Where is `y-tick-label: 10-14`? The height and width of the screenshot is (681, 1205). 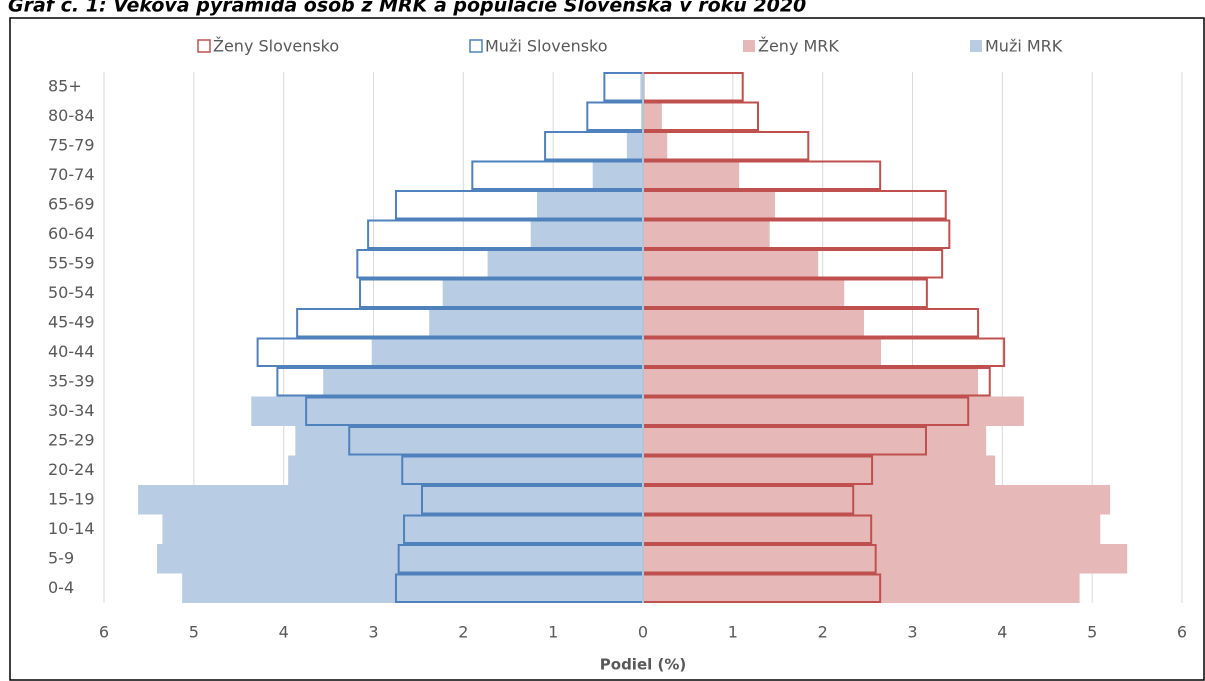
y-tick-label: 10-14 is located at coordinates (71, 528).